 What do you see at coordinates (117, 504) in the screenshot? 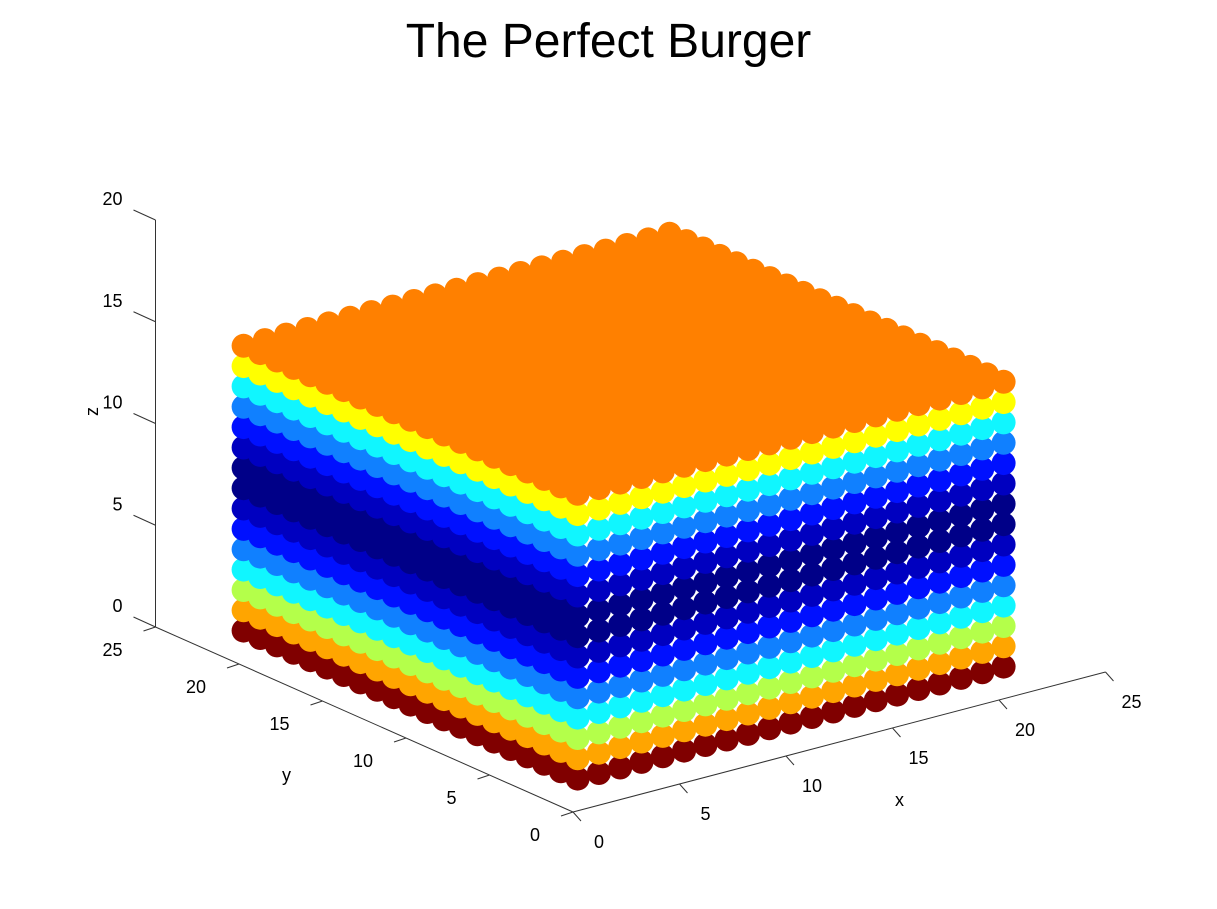
I see `z-tick-label: 5` at bounding box center [117, 504].